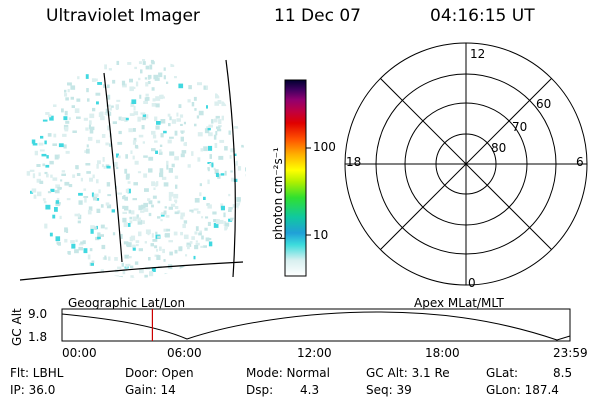  Describe the element at coordinates (354, 162) in the screenshot. I see `mlt-label-18: 18` at that location.